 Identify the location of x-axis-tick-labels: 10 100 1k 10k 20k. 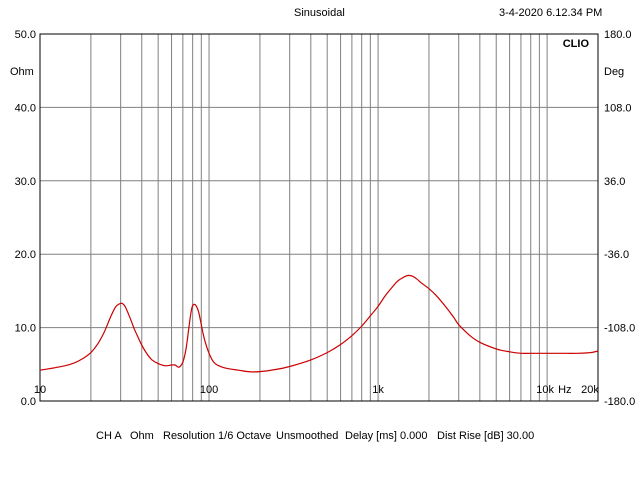
(316, 390).